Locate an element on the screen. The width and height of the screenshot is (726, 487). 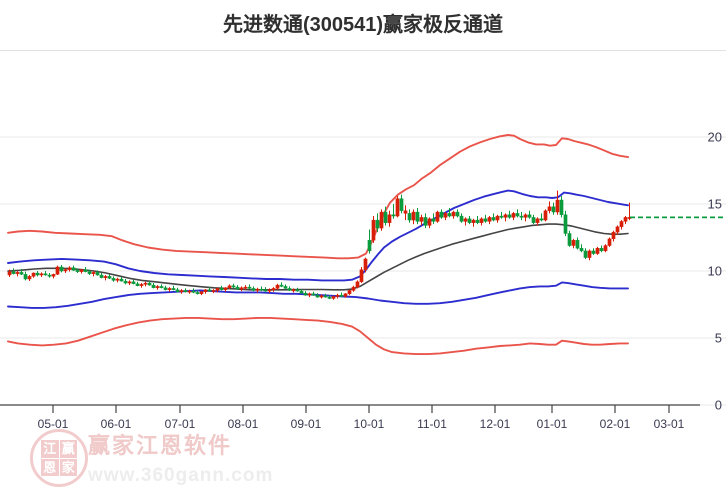
seal-char-3: 恩 is located at coordinates (50, 467).